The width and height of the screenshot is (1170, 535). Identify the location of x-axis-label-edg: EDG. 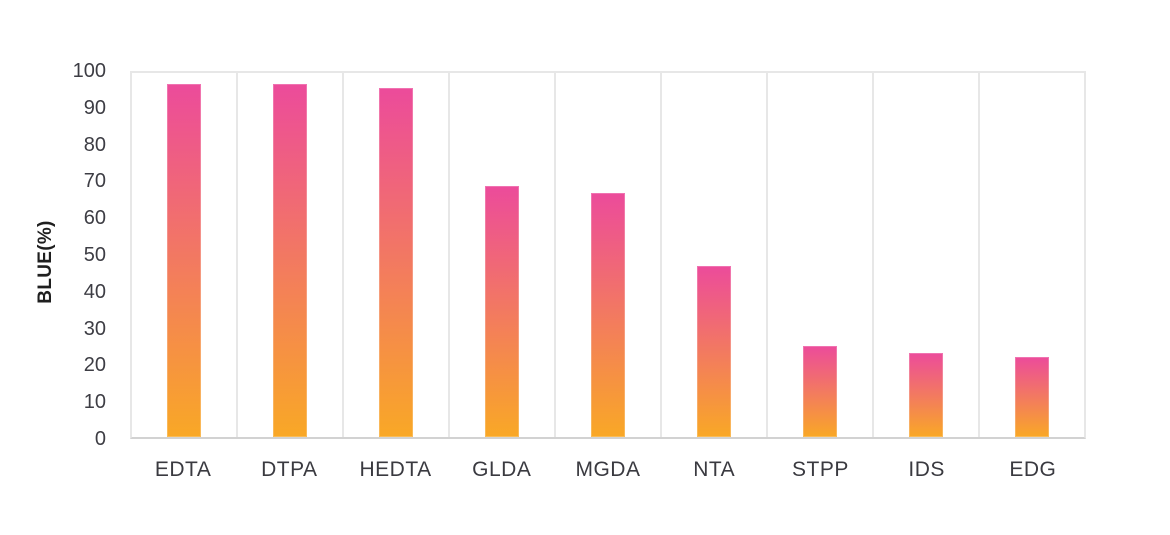
(1033, 469).